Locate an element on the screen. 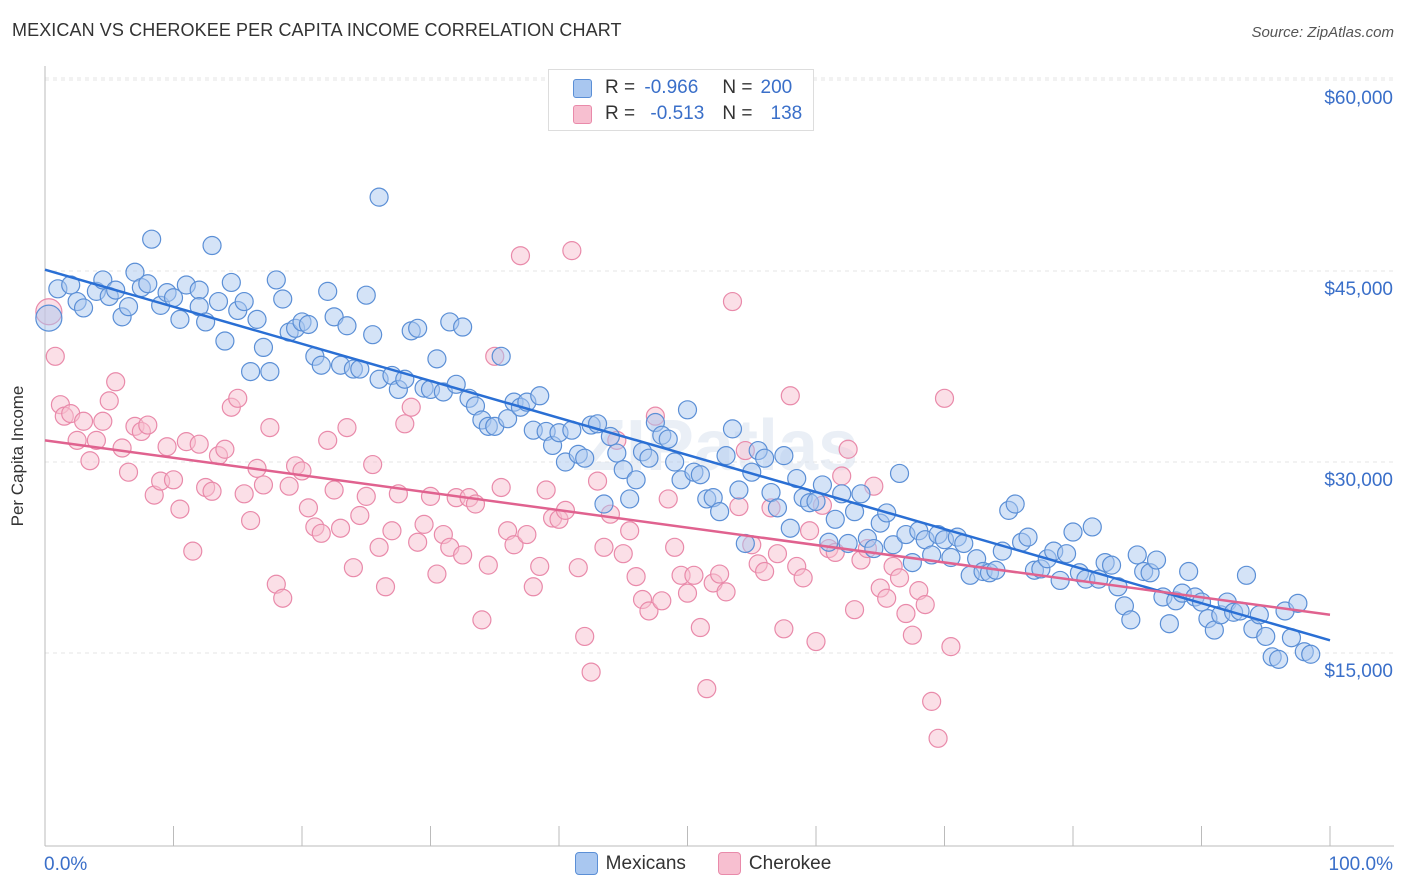  y-tick-labels: $15,000 $30,000 $45,000 $60,000 is located at coordinates (1358, 385).